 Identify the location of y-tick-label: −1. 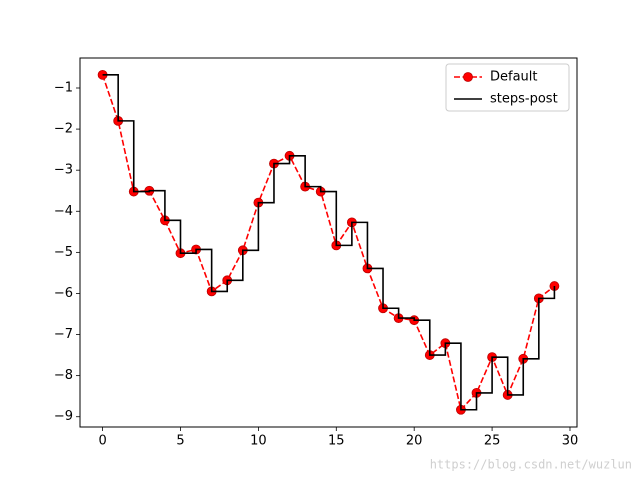
(63, 87).